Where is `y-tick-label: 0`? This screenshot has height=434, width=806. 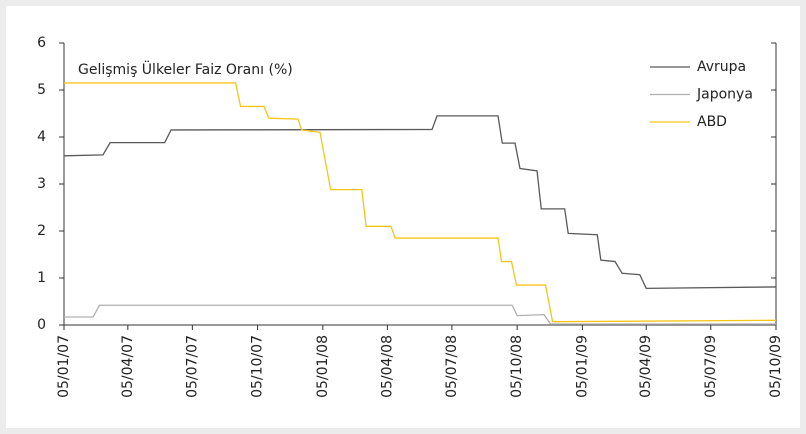 y-tick-label: 0 is located at coordinates (41, 325).